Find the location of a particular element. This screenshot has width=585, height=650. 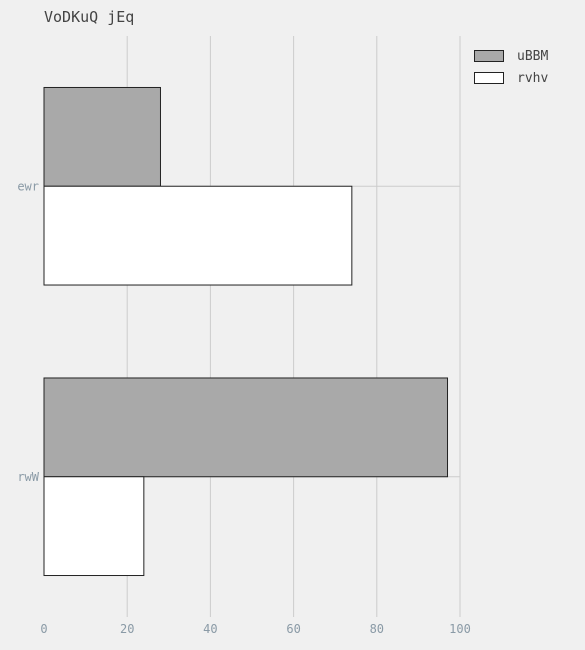

x-tick-label-2: 40 is located at coordinates (210, 629).